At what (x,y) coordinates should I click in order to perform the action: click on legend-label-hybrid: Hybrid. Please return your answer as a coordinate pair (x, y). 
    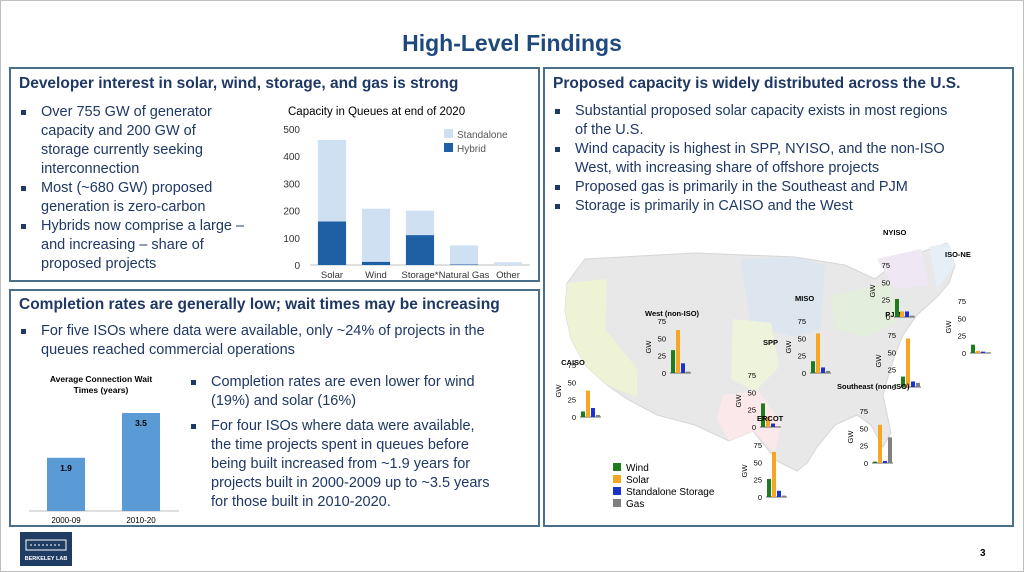
    Looking at the image, I should click on (471, 149).